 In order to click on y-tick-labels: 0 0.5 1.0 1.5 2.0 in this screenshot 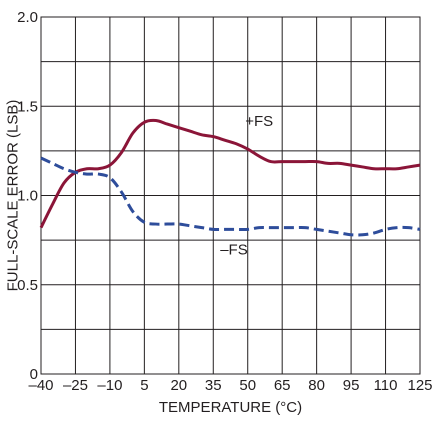, I will do `click(27, 196)`.